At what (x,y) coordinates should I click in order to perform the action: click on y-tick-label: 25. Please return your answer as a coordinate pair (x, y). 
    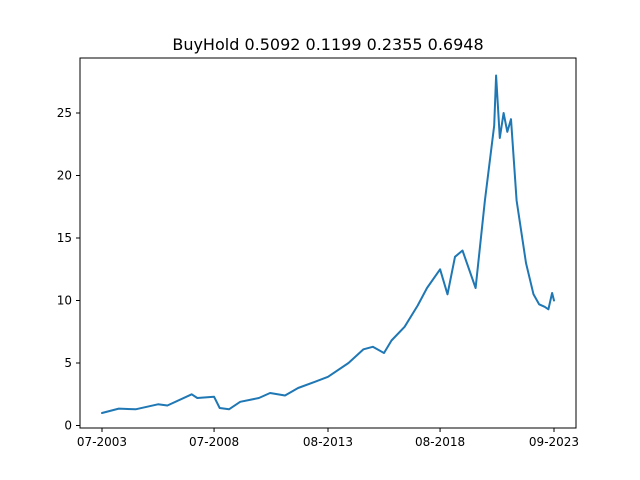
    Looking at the image, I should click on (64, 113).